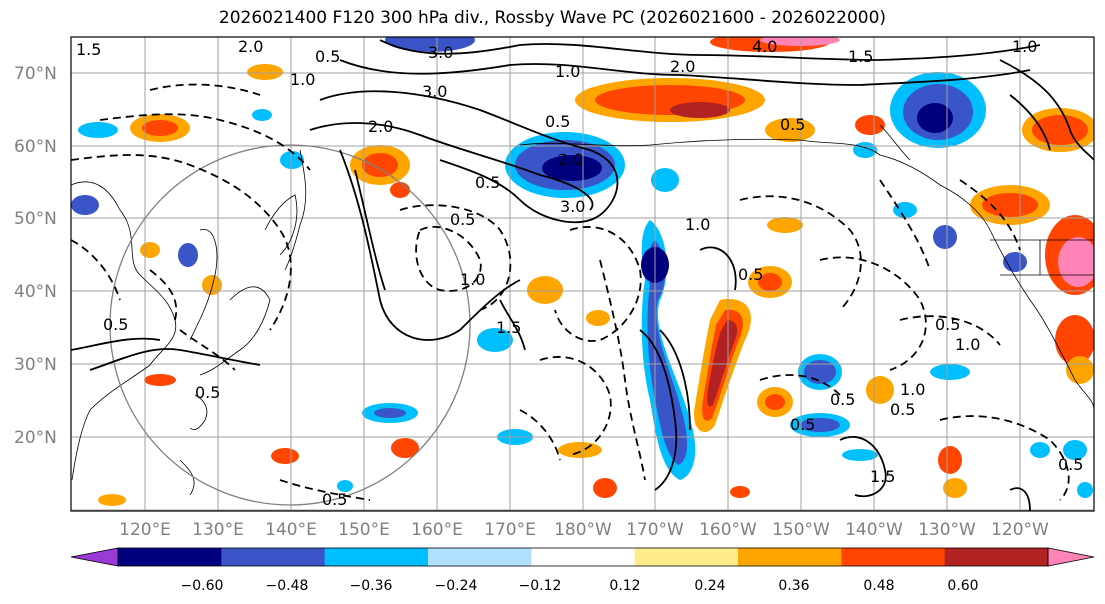  What do you see at coordinates (962, 586) in the screenshot?
I see `colorbar-tick-label: 0.60` at bounding box center [962, 586].